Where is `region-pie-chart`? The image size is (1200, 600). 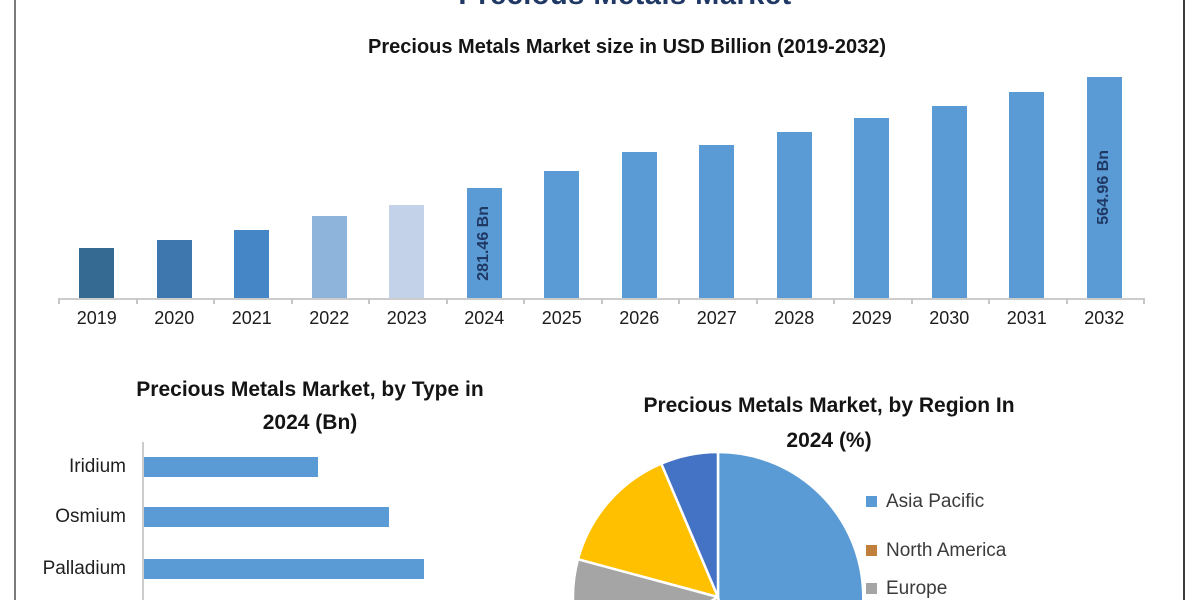 region-pie-chart is located at coordinates (718, 525).